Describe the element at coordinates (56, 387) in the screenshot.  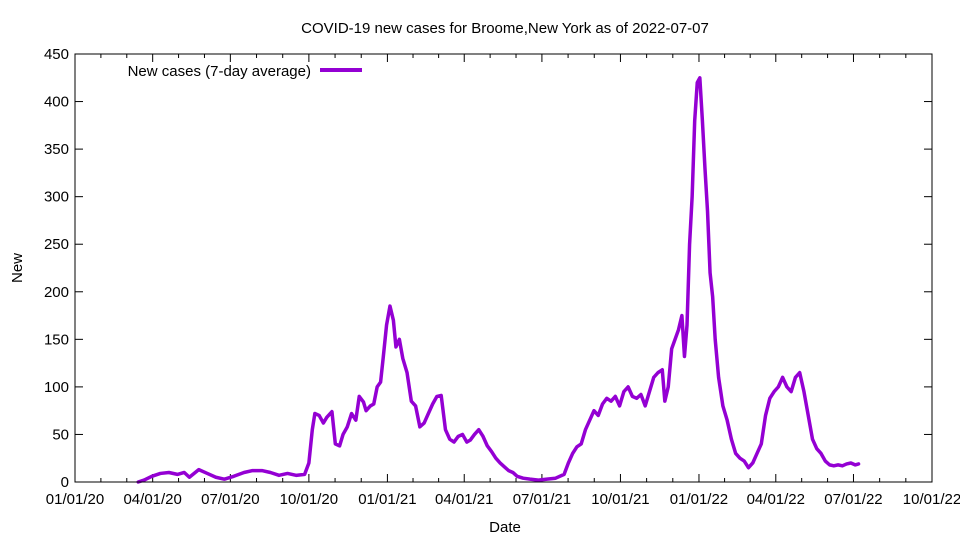
I see `y-tick-label: 100` at that location.